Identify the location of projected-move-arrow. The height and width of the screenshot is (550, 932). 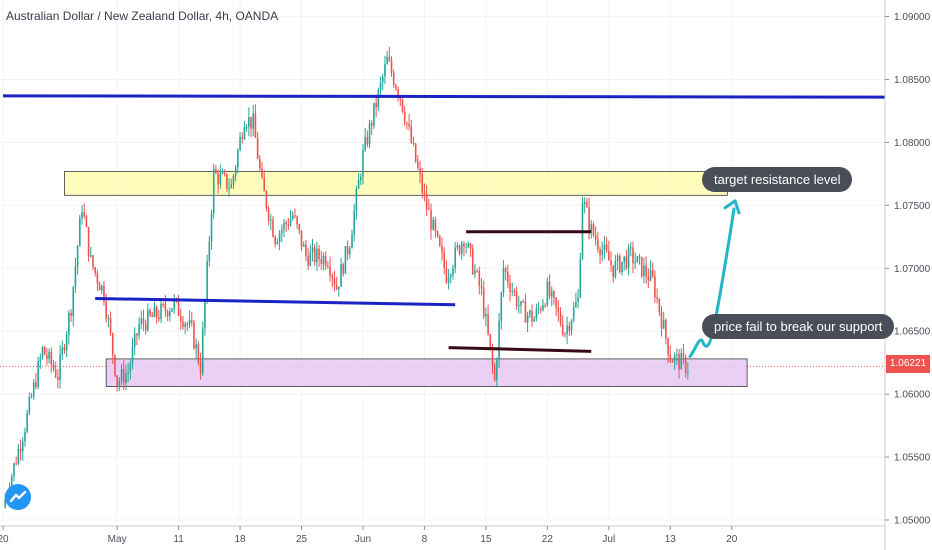
(714, 278).